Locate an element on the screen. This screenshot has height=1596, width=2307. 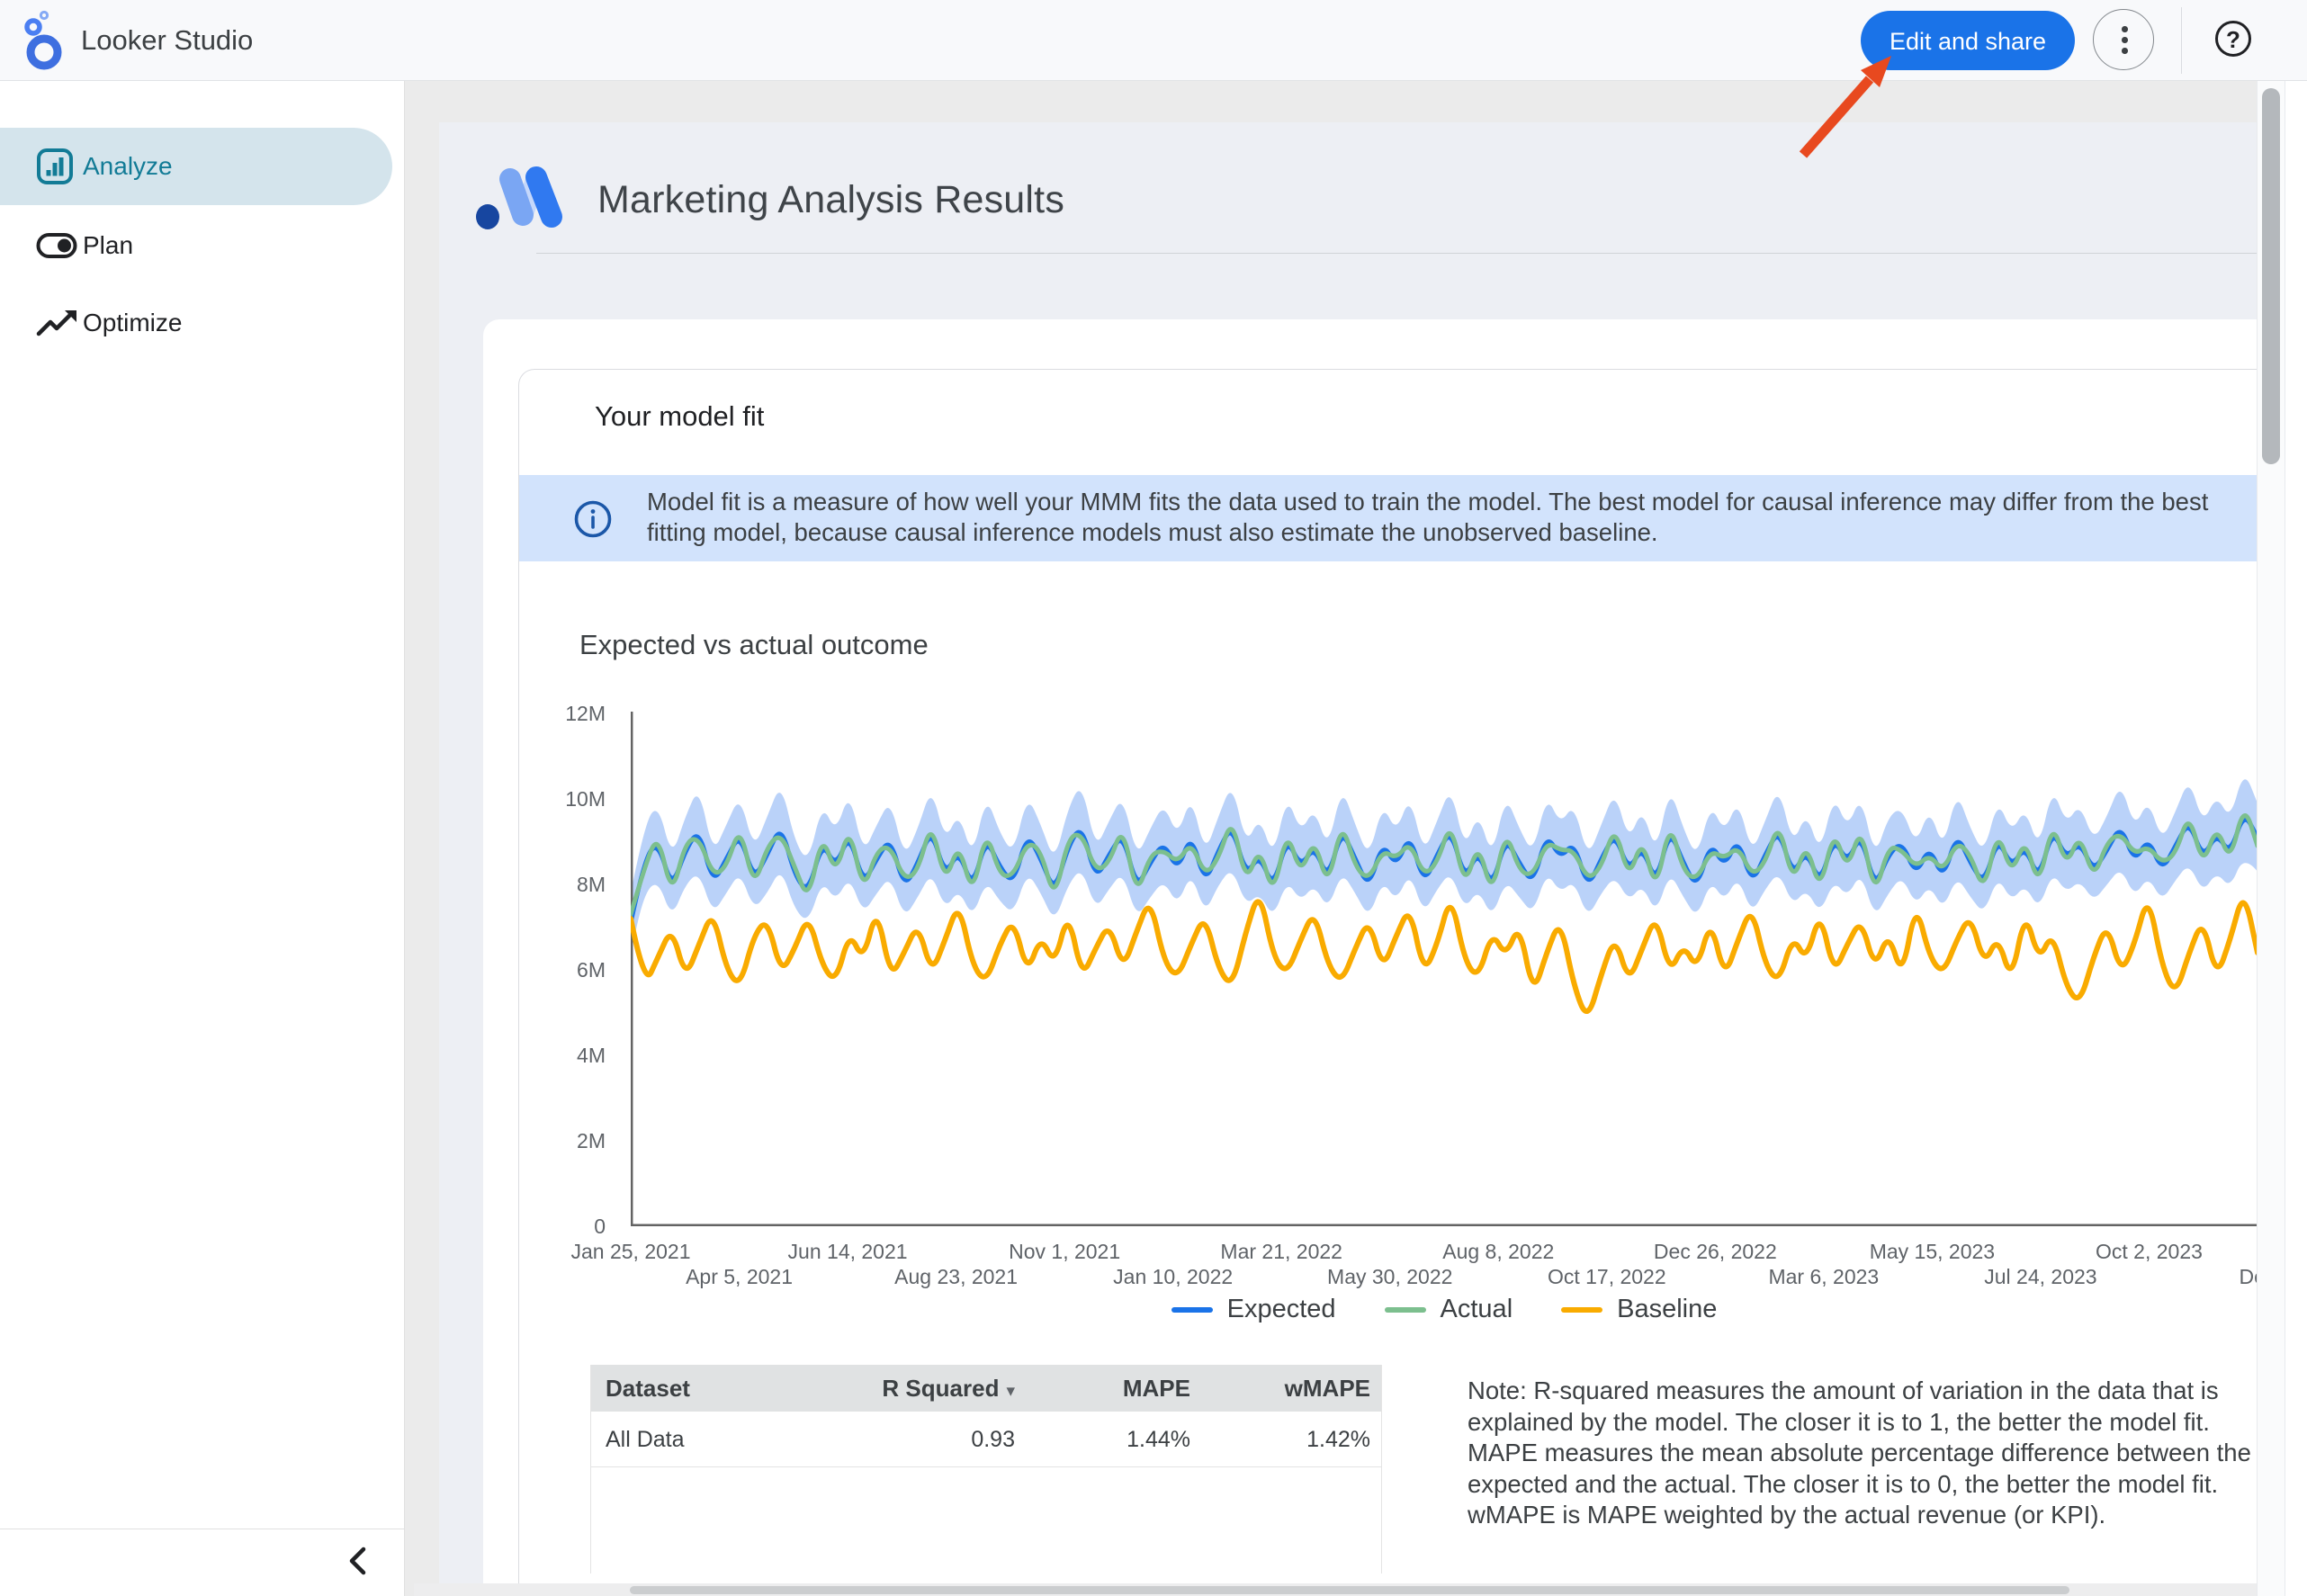
card-title: Your model fit is located at coordinates (680, 416).